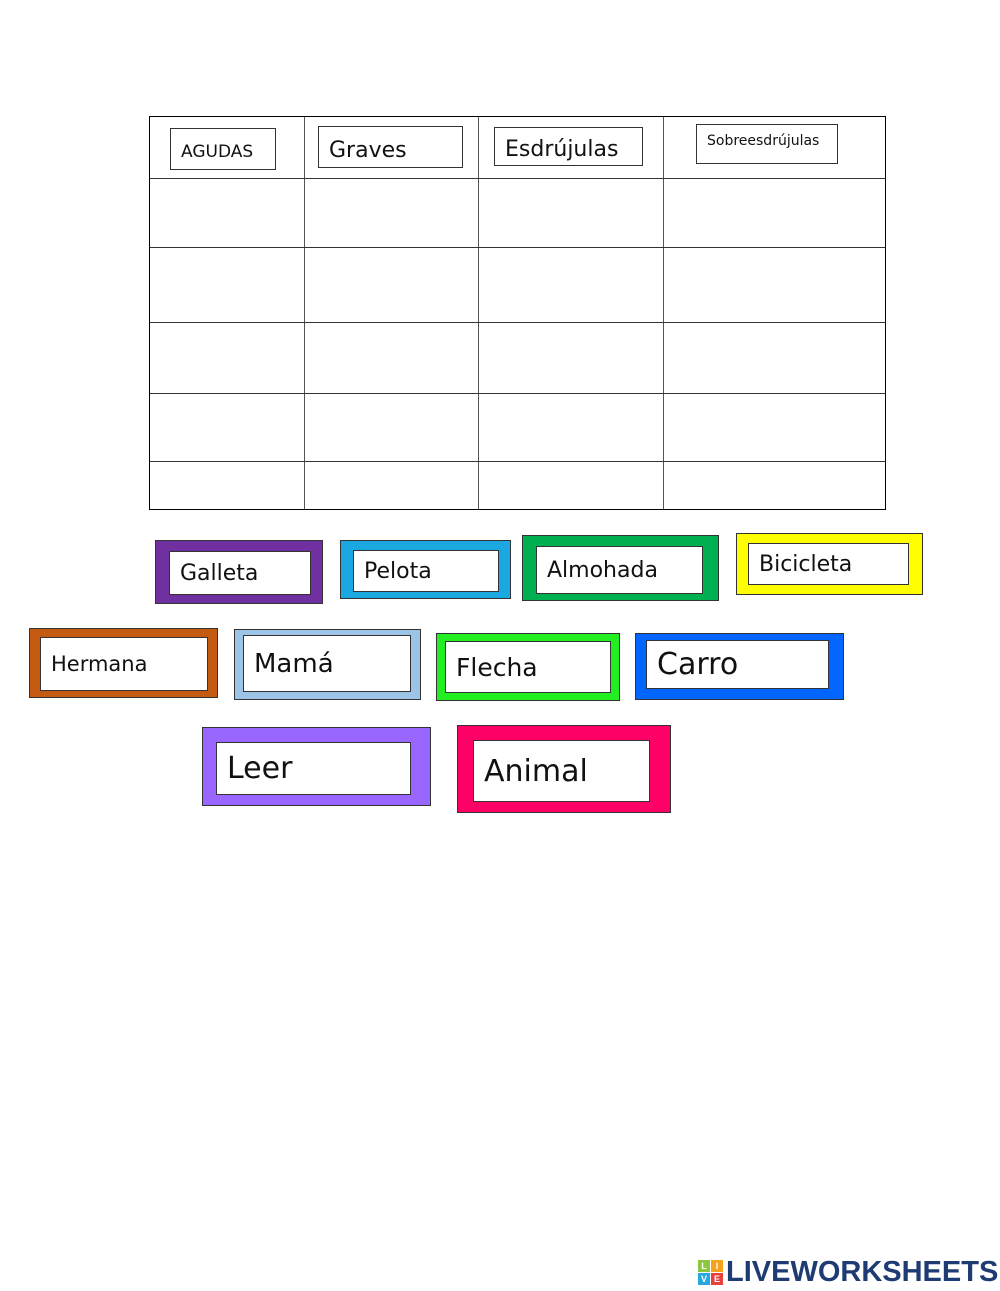 This screenshot has height=1291, width=1000. I want to click on word-card-almohada: Almohada, so click(620, 568).